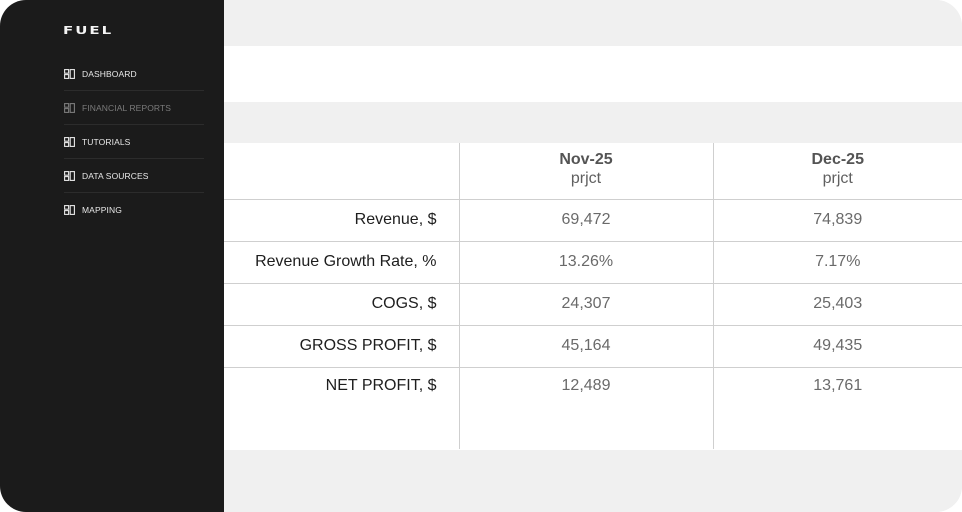 This screenshot has height=512, width=962. I want to click on sidebar-item-dashboard: DASHBOARD, so click(134, 74).